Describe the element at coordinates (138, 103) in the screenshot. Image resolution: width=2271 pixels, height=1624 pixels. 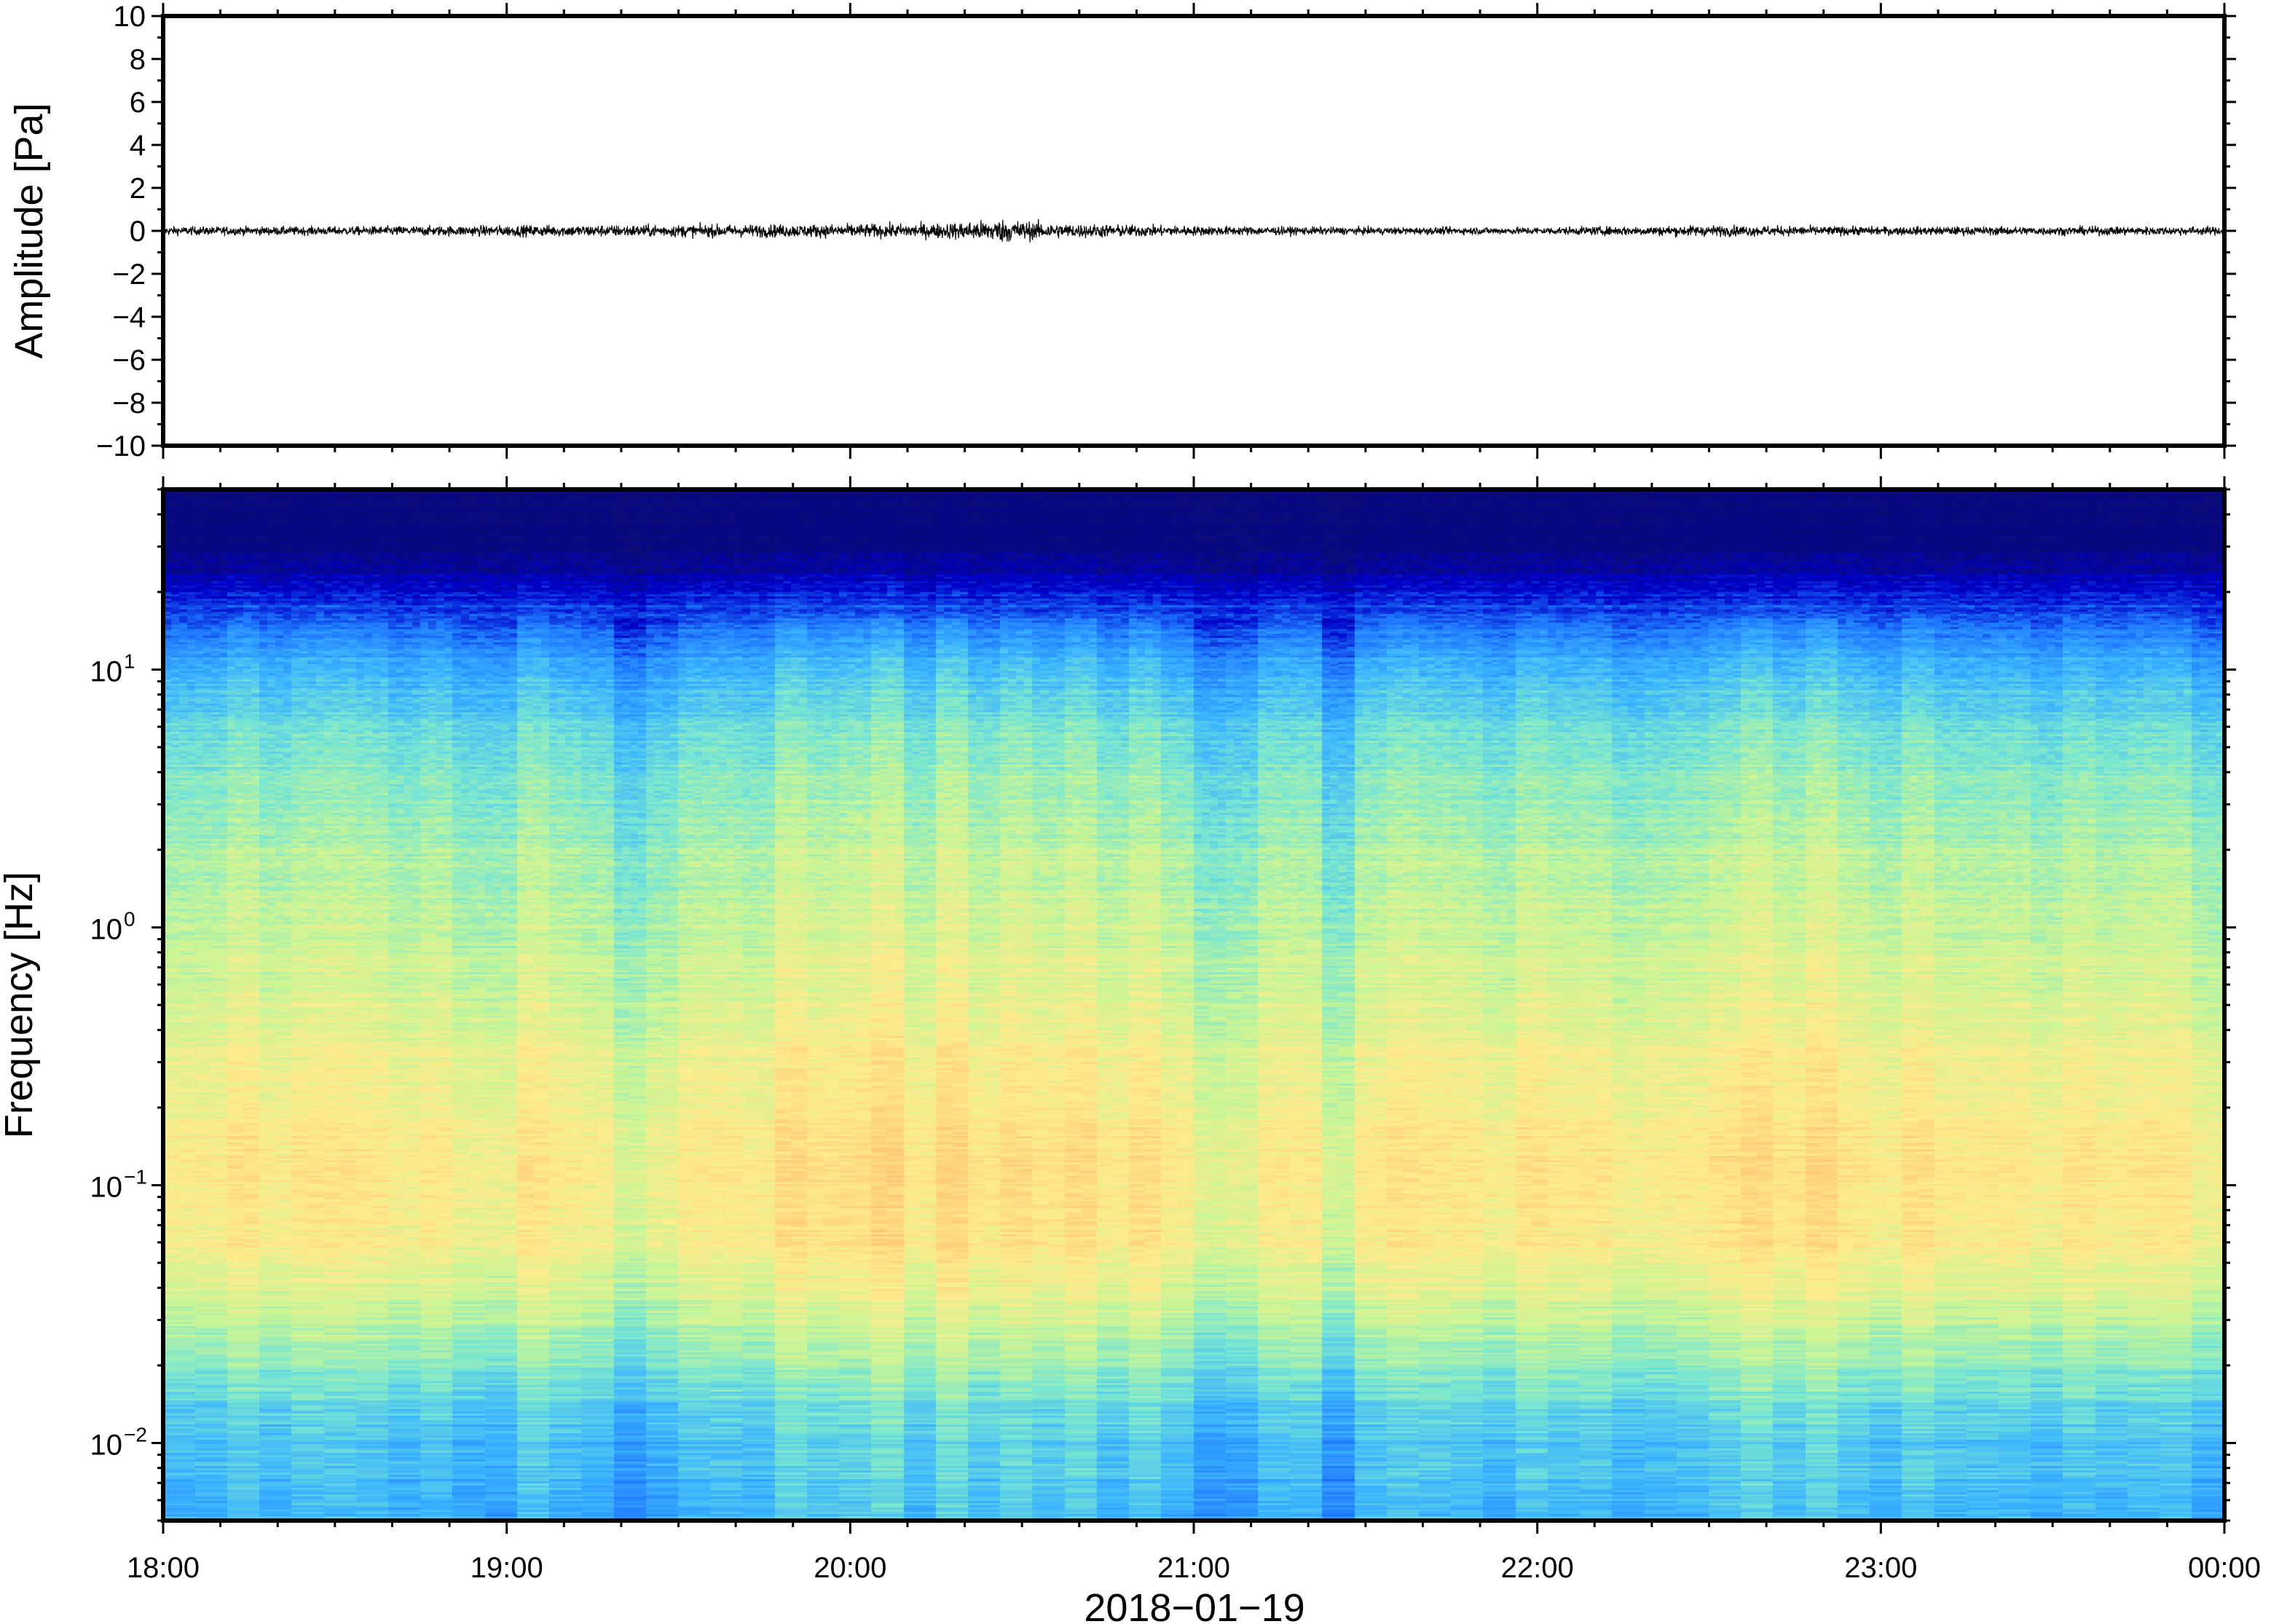
I see `waveform-y-tick-label: 6` at that location.